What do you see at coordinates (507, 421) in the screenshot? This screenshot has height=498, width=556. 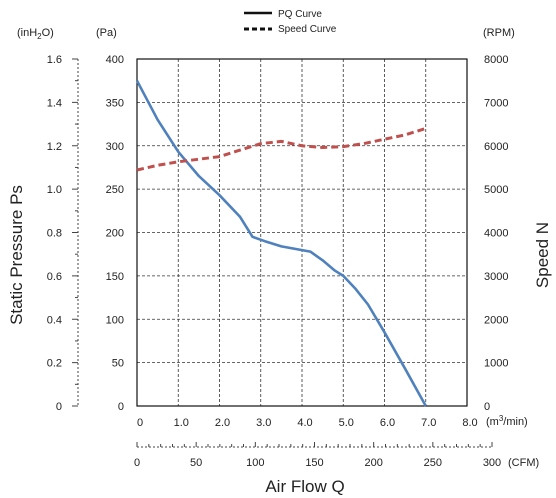 I see `m3-unit-label: (m3/min)` at bounding box center [507, 421].